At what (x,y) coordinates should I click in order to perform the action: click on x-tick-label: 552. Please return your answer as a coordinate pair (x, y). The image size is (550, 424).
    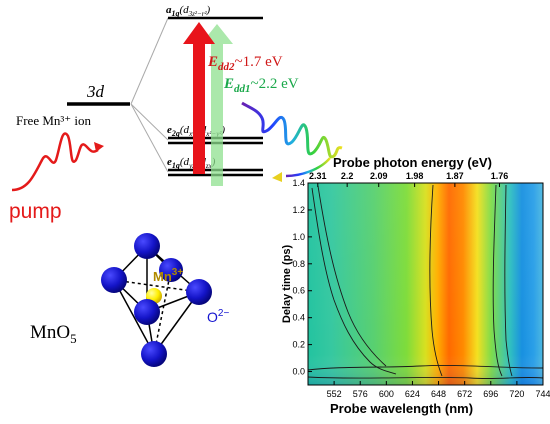
    Looking at the image, I should click on (334, 394).